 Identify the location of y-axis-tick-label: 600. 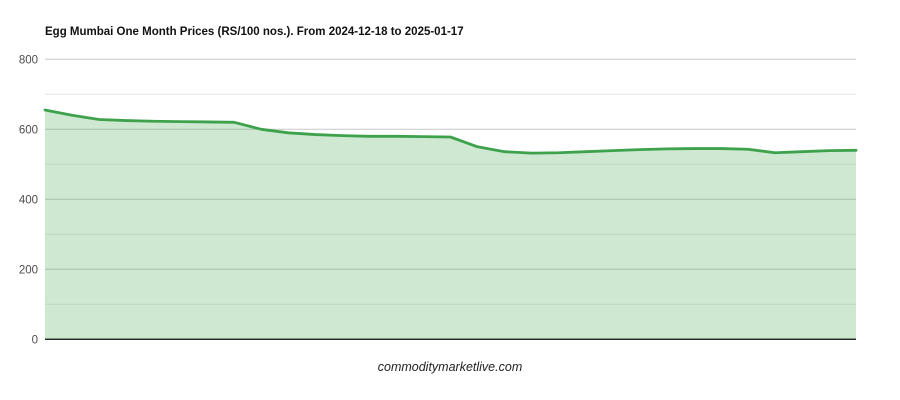
(28, 130).